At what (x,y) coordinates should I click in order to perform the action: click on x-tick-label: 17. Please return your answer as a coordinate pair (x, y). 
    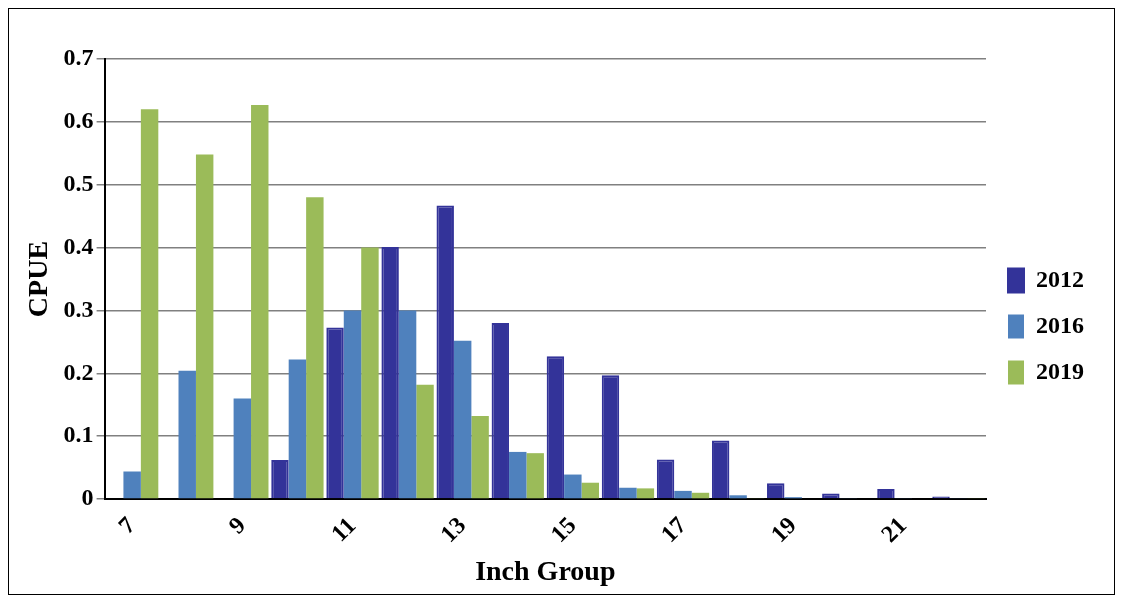
    Looking at the image, I should click on (673, 529).